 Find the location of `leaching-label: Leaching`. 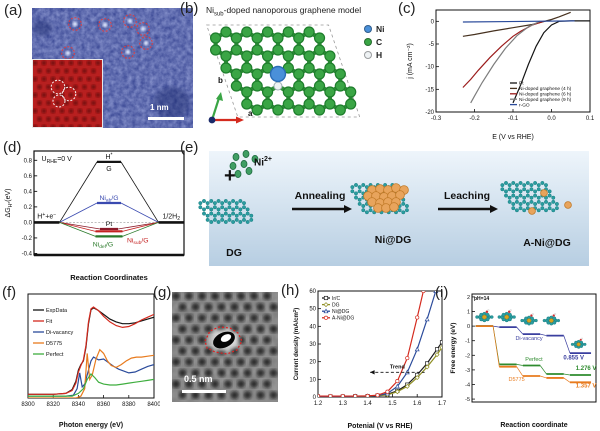

leaching-label: Leaching is located at coordinates (467, 196).